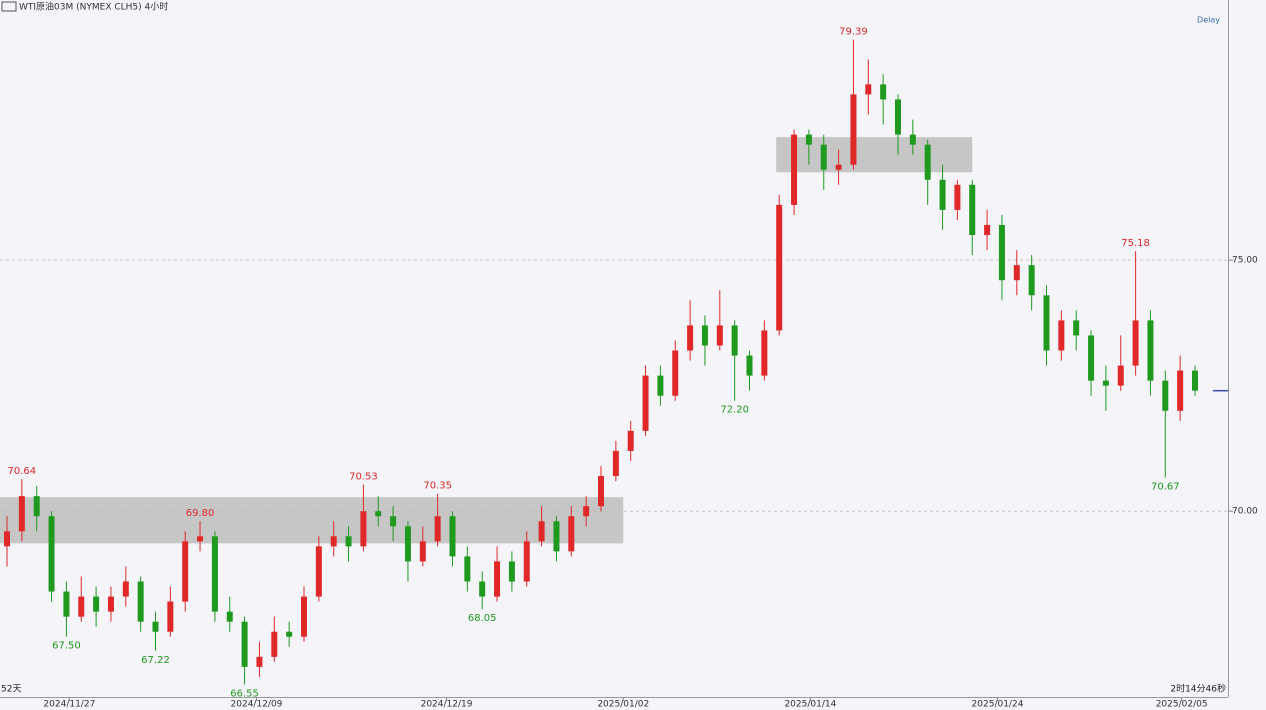 The image size is (1266, 710). What do you see at coordinates (66, 646) in the screenshot?
I see `extreme-label: 67.50` at bounding box center [66, 646].